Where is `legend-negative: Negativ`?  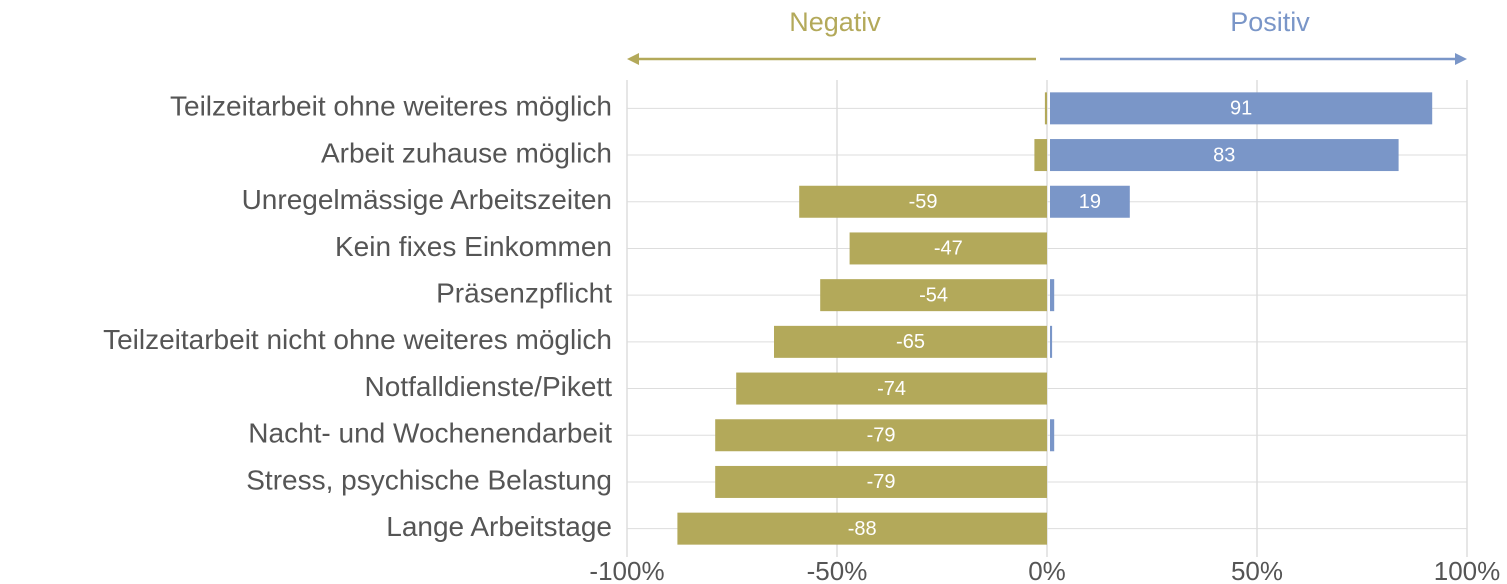 legend-negative: Negativ is located at coordinates (835, 22).